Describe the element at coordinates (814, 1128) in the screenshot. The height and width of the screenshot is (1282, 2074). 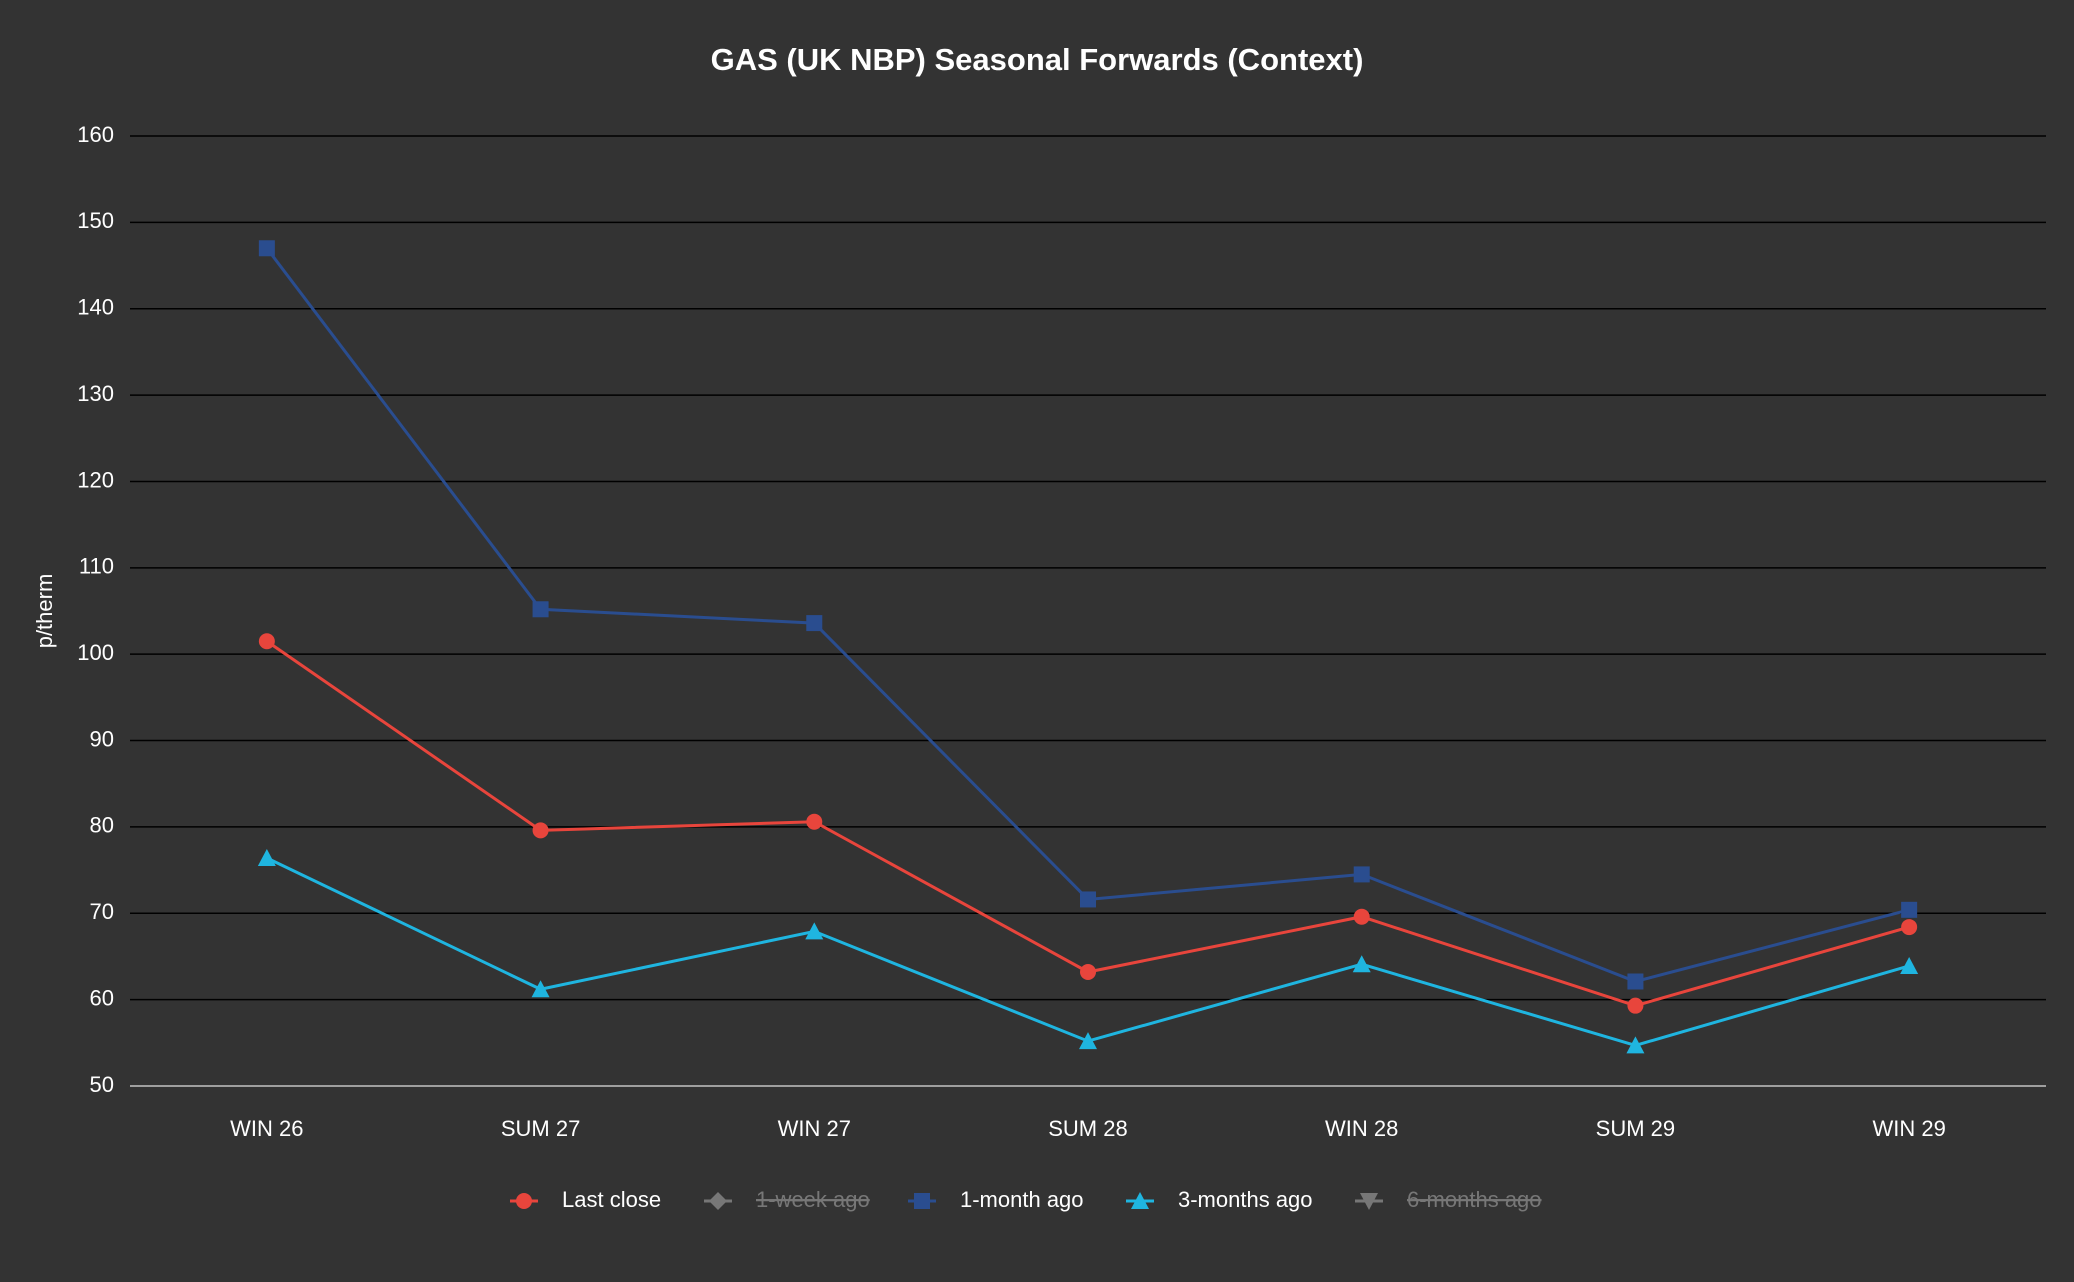
I see `x-tick-label: WIN 27` at that location.